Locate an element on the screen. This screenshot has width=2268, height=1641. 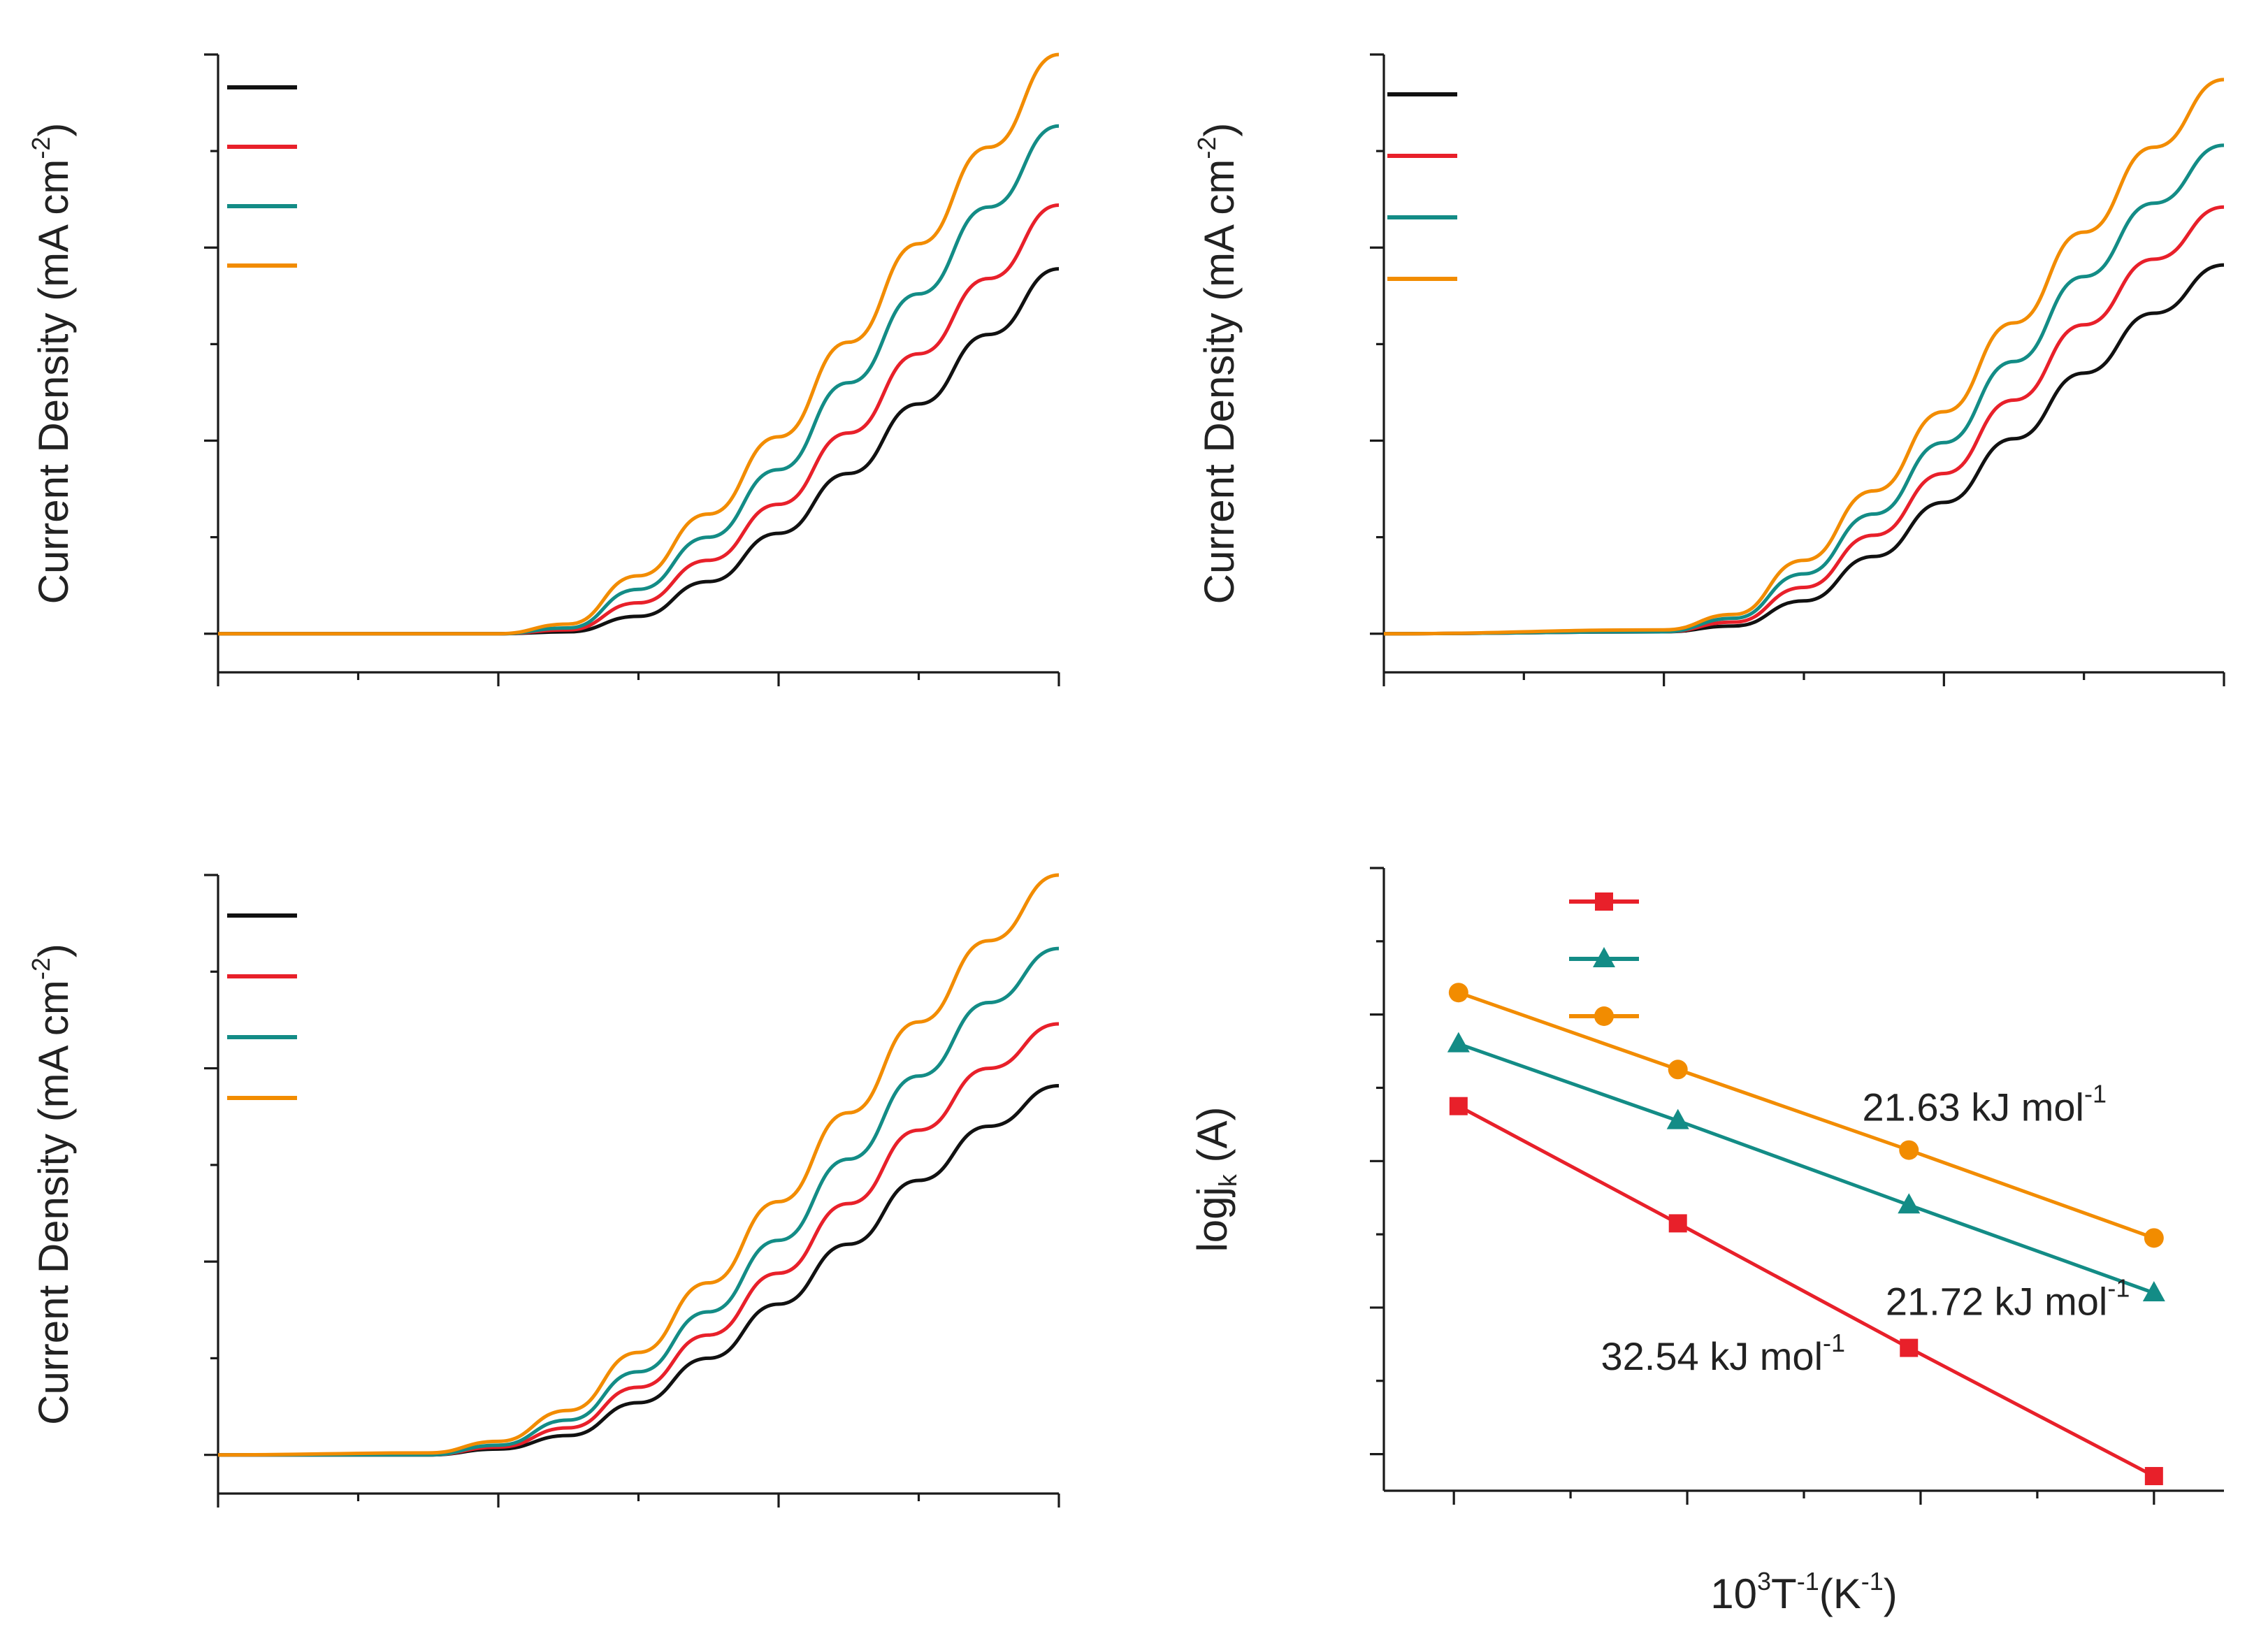
slope-annotation: 32.54 kJ mol-1 is located at coordinates (1723, 1353).